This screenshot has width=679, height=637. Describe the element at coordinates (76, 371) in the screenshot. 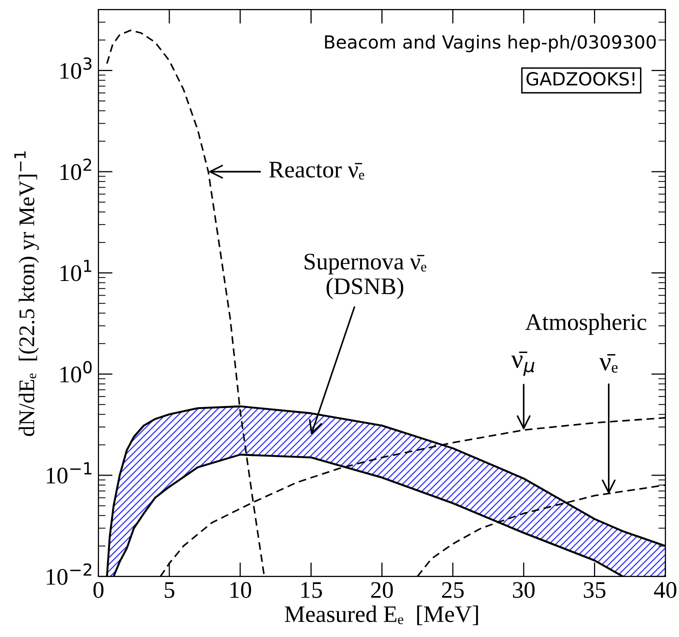

I see `y-tick-label: 10$^{0}$` at that location.